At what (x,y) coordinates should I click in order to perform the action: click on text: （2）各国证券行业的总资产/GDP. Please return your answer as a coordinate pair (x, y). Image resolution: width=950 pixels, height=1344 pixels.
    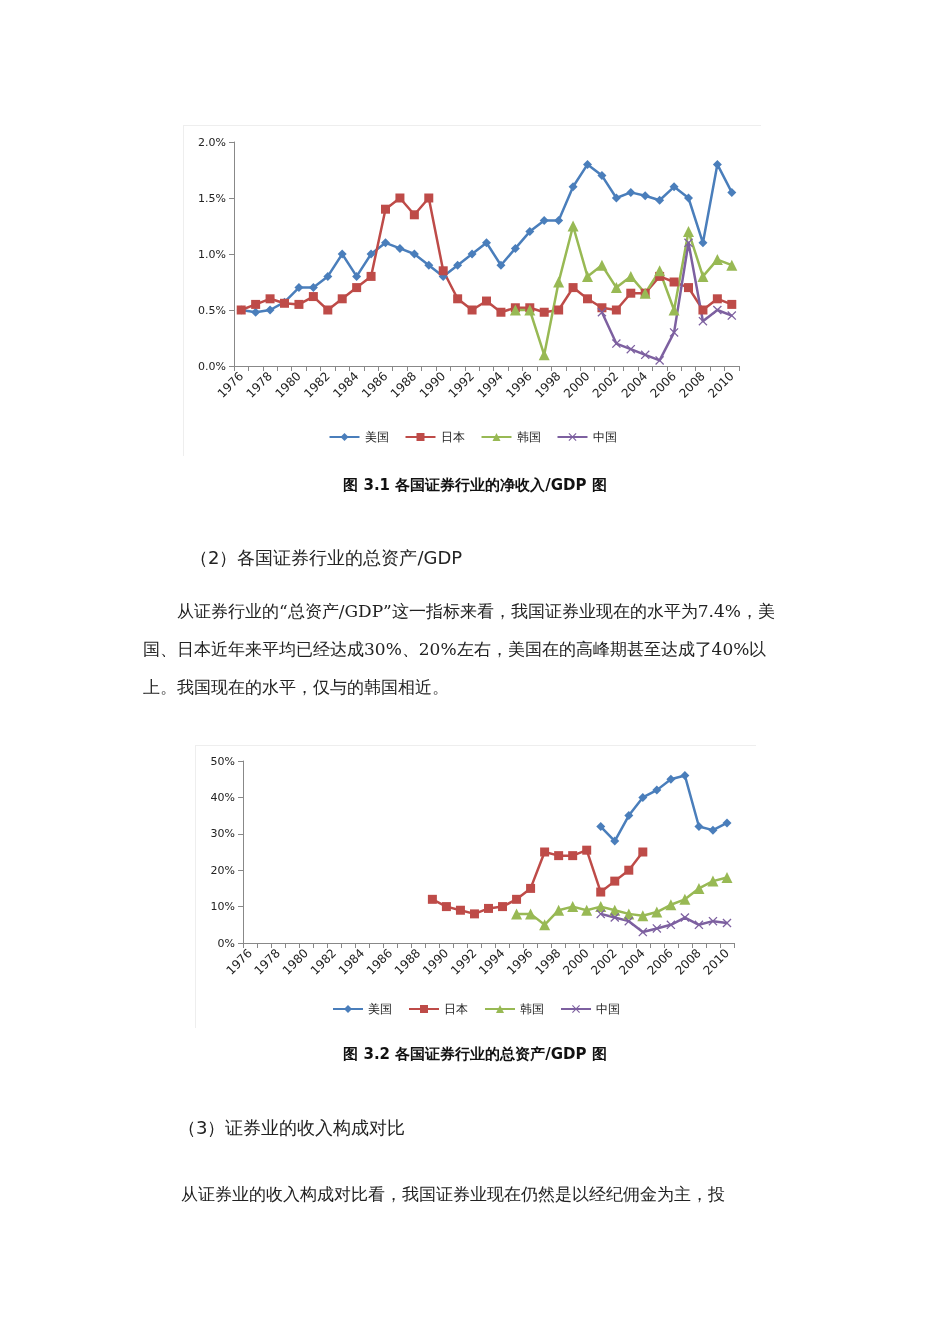
    Looking at the image, I should click on (326, 558).